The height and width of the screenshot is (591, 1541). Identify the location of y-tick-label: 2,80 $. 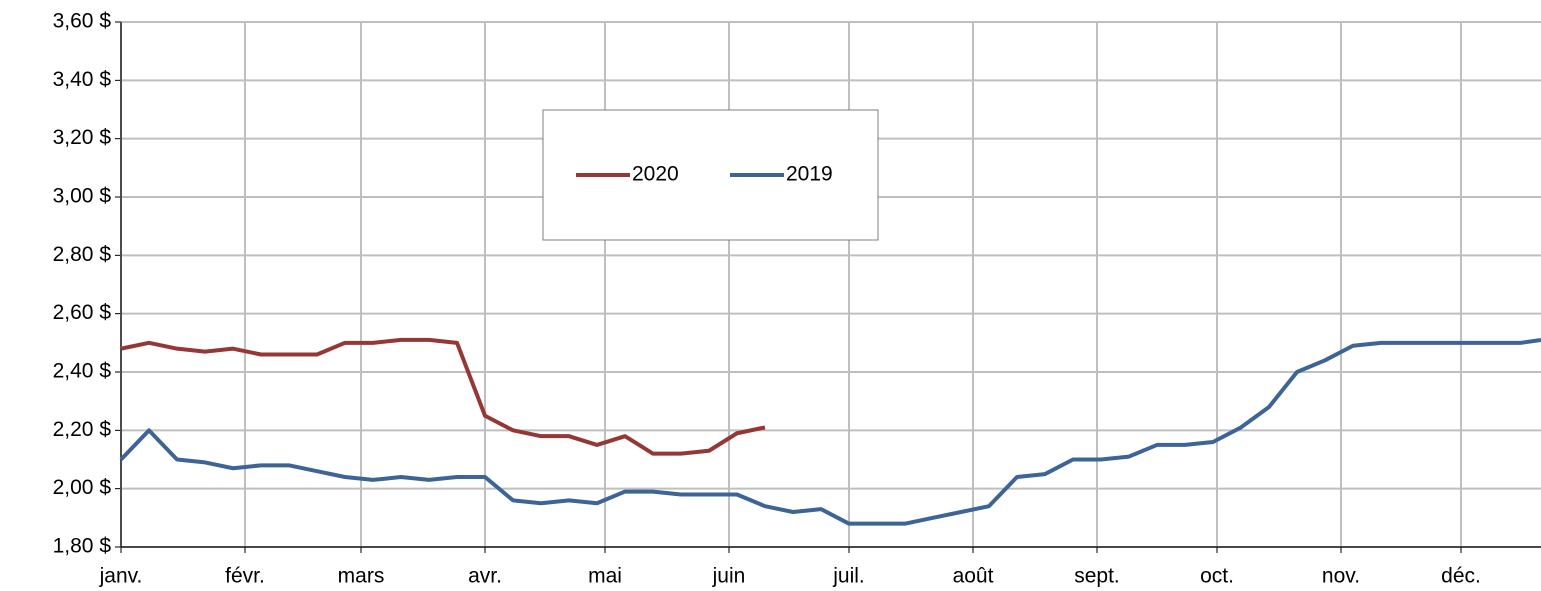
(82, 254).